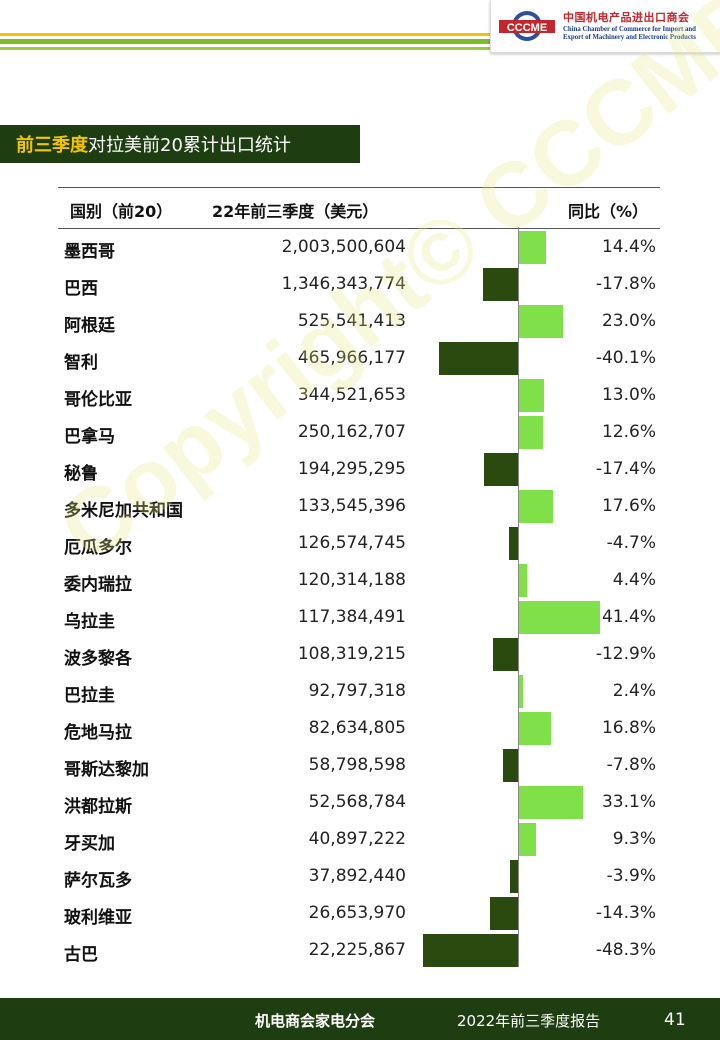 This screenshot has height=1040, width=720. I want to click on value-cell: 133,545,396, so click(351, 506).